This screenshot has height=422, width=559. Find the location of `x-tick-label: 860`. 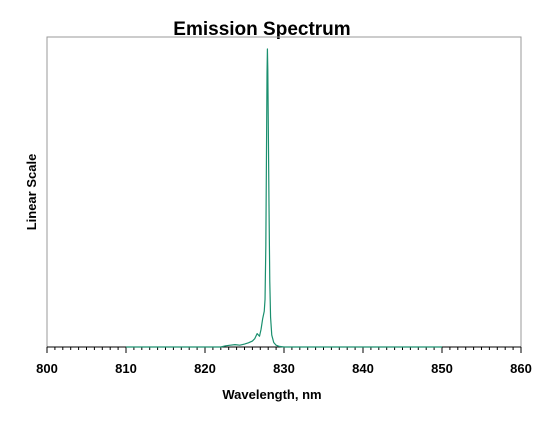

x-tick-label: 860 is located at coordinates (521, 368).